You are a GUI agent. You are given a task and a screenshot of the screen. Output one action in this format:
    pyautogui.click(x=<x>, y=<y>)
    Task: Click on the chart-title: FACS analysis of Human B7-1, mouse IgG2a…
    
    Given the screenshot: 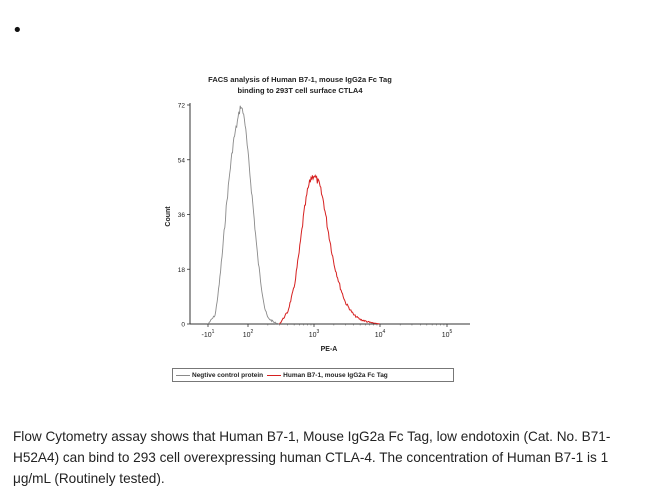 What is the action you would take?
    pyautogui.click(x=300, y=85)
    